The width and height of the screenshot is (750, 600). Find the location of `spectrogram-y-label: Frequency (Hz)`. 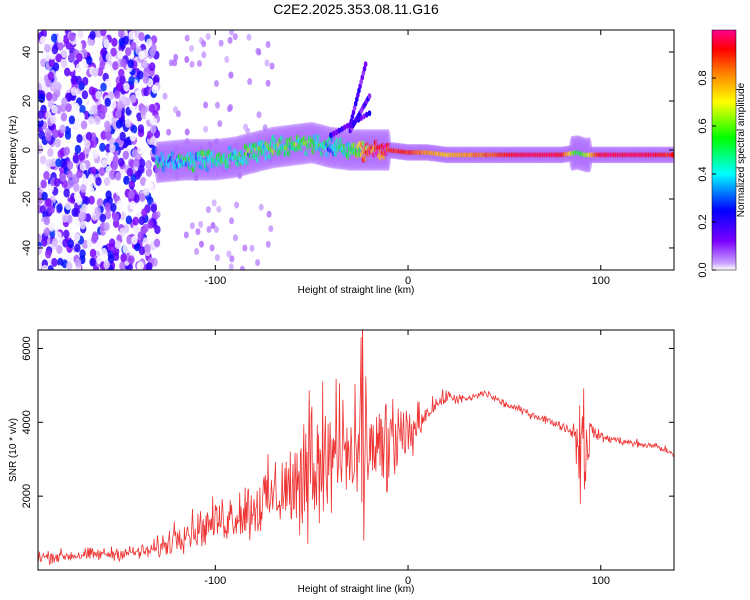

spectrogram-y-label: Frequency (Hz) is located at coordinates (13, 150).